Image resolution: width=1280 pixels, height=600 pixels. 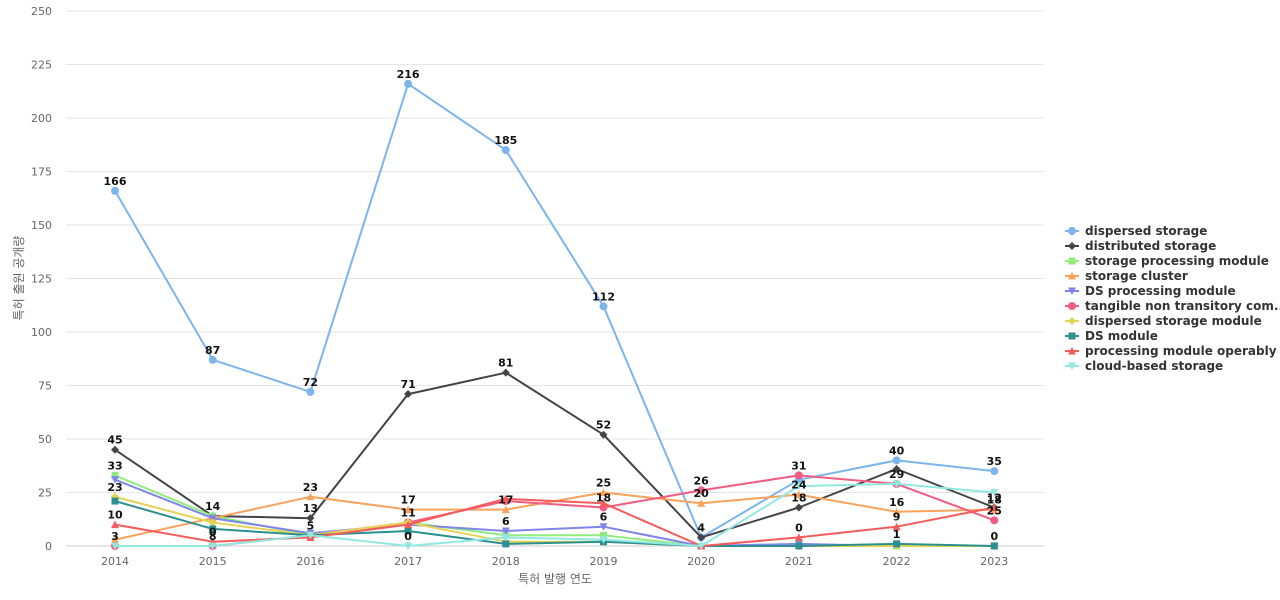 I want to click on data-label: 29, so click(x=896, y=474).